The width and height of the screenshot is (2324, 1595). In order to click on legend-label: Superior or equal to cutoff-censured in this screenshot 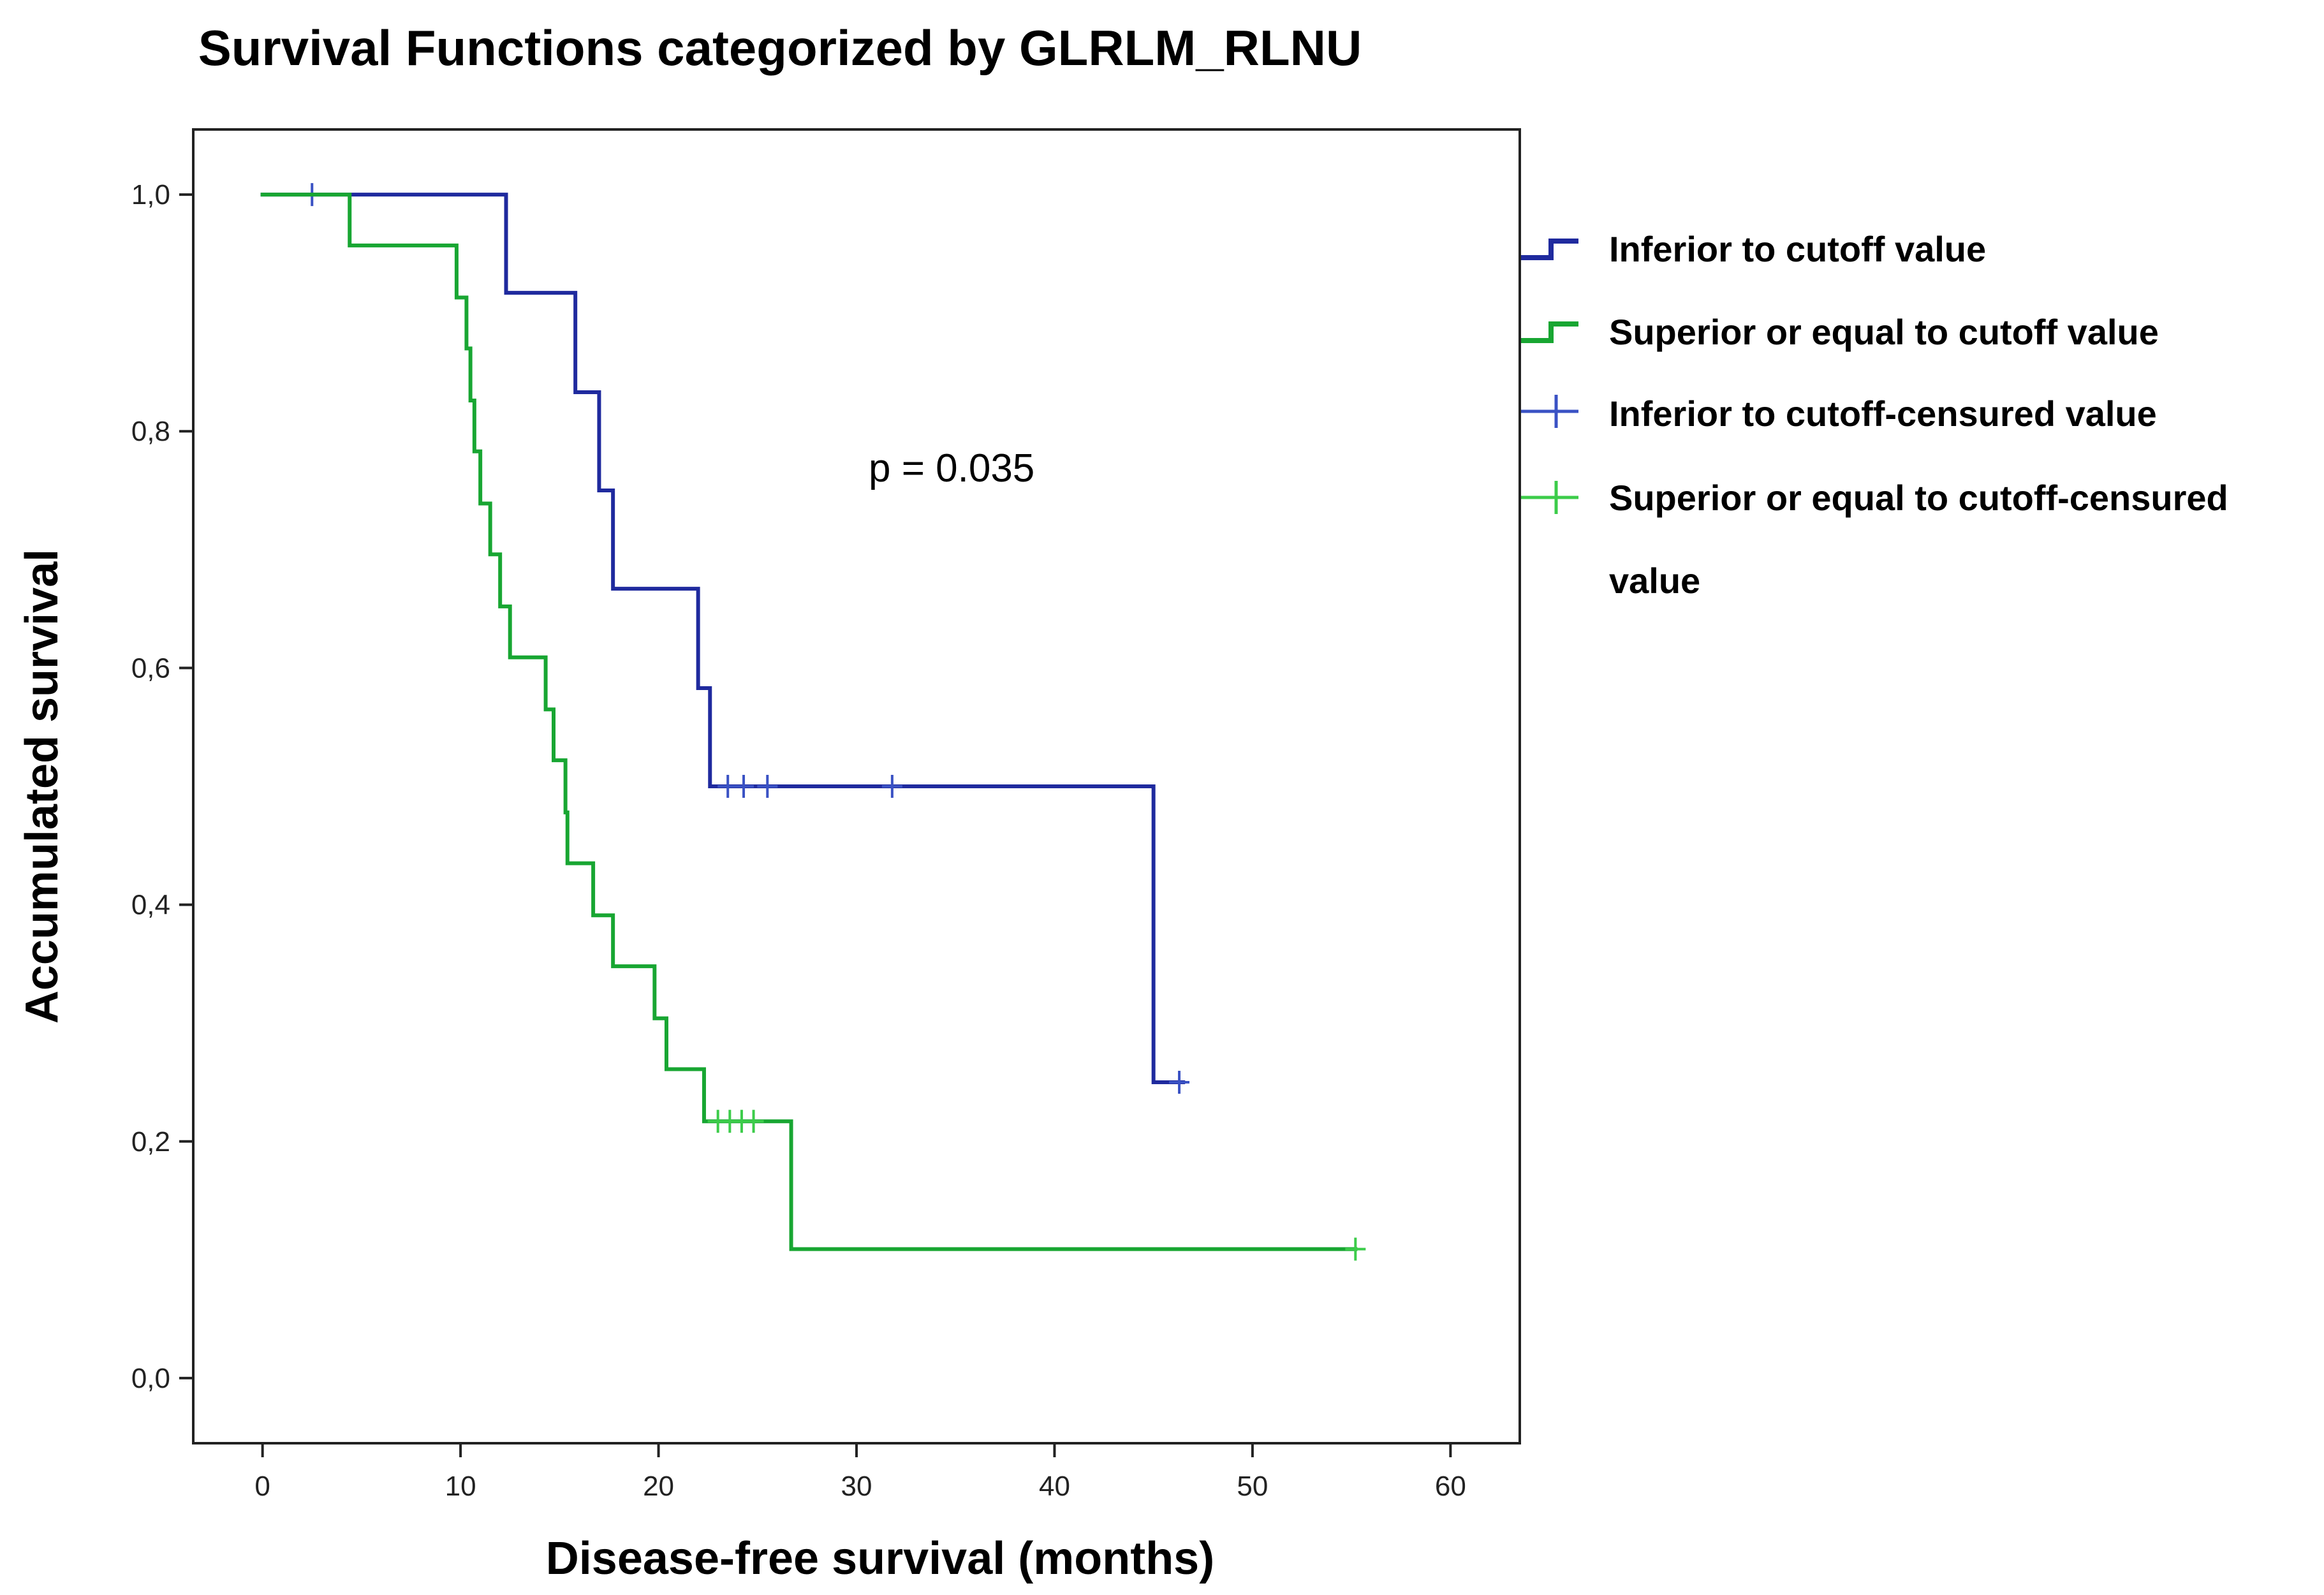, I will do `click(1919, 498)`.